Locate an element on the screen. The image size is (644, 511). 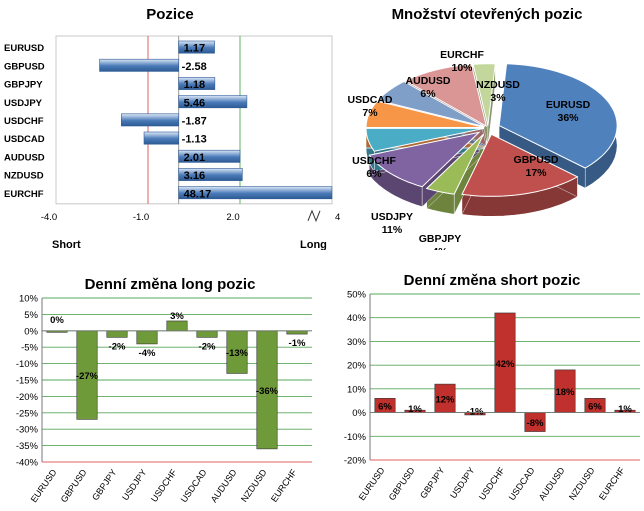
value-label: -2% is located at coordinates (117, 346).